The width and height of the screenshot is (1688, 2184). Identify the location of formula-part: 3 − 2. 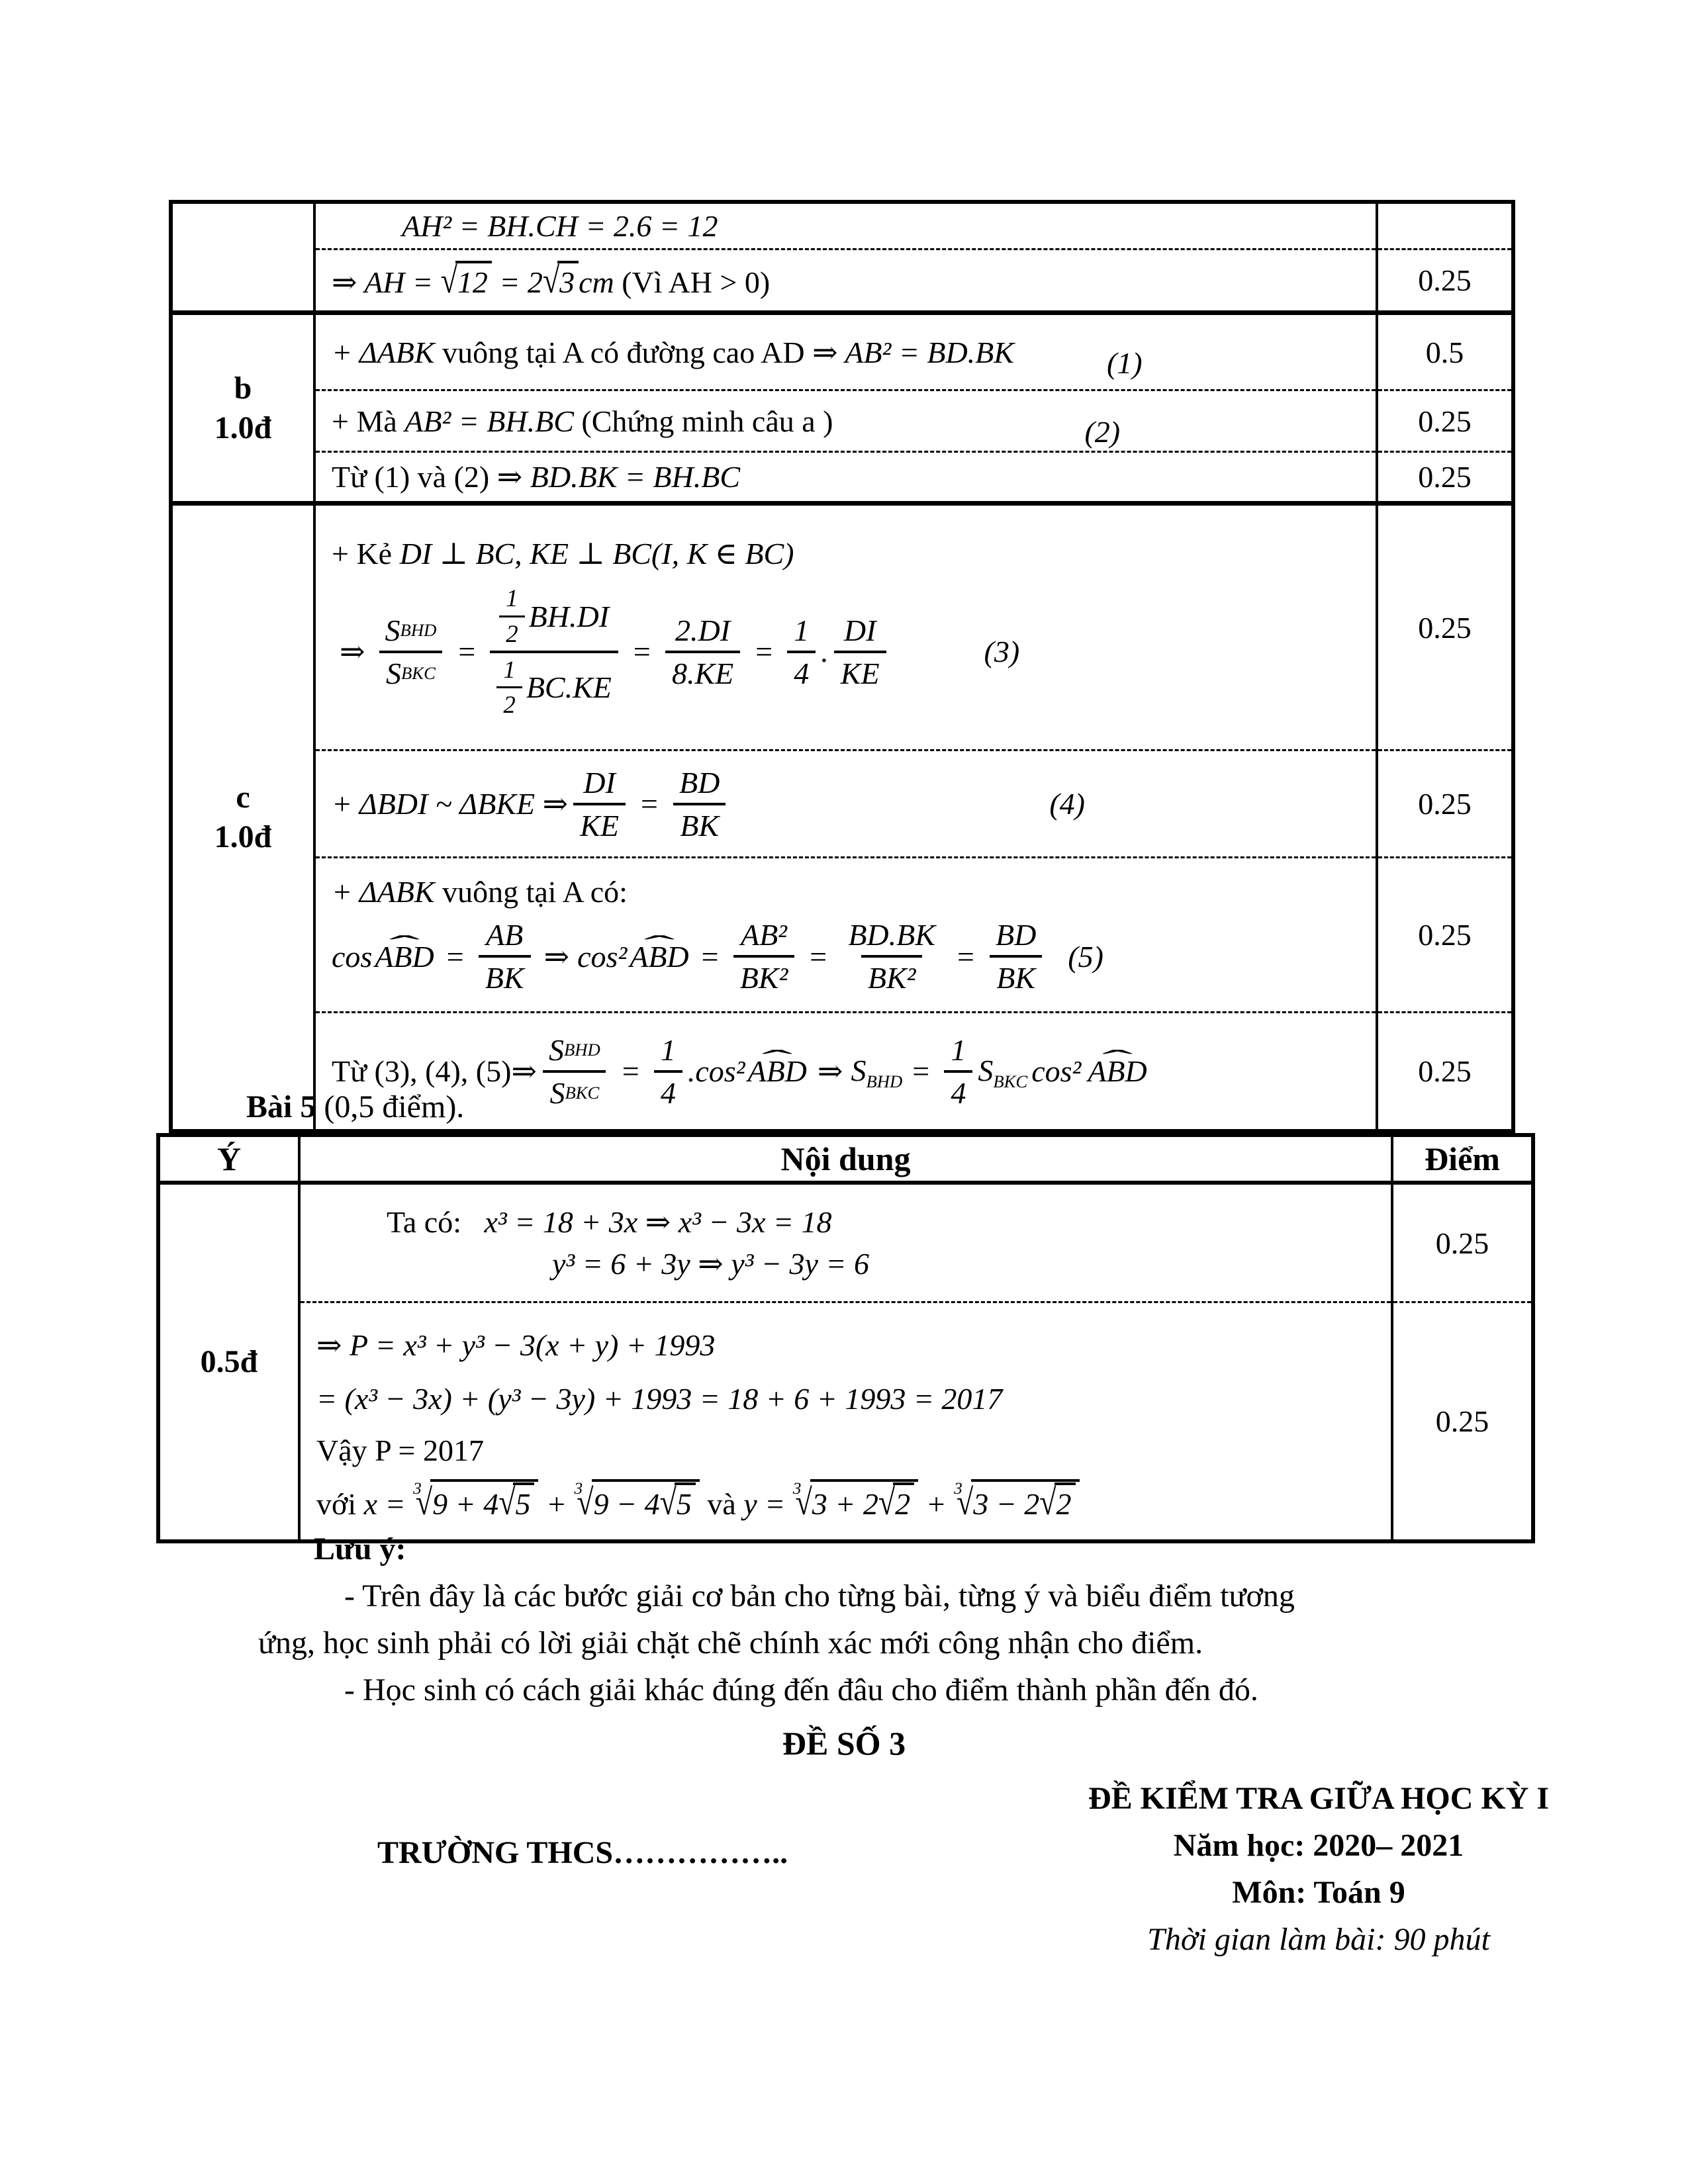
(1006, 1504).